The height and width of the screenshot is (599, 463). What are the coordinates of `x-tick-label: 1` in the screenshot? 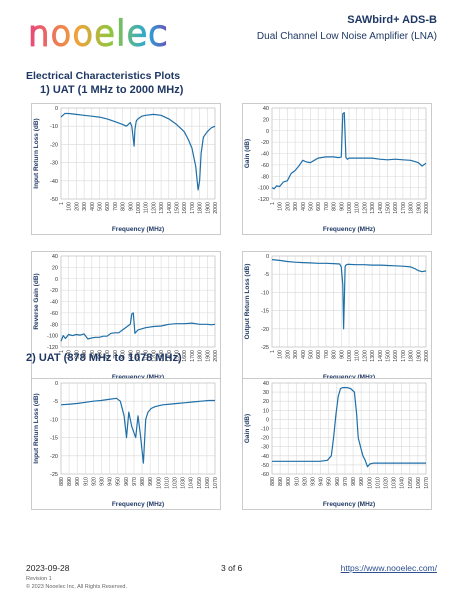 It's located at (62, 351).